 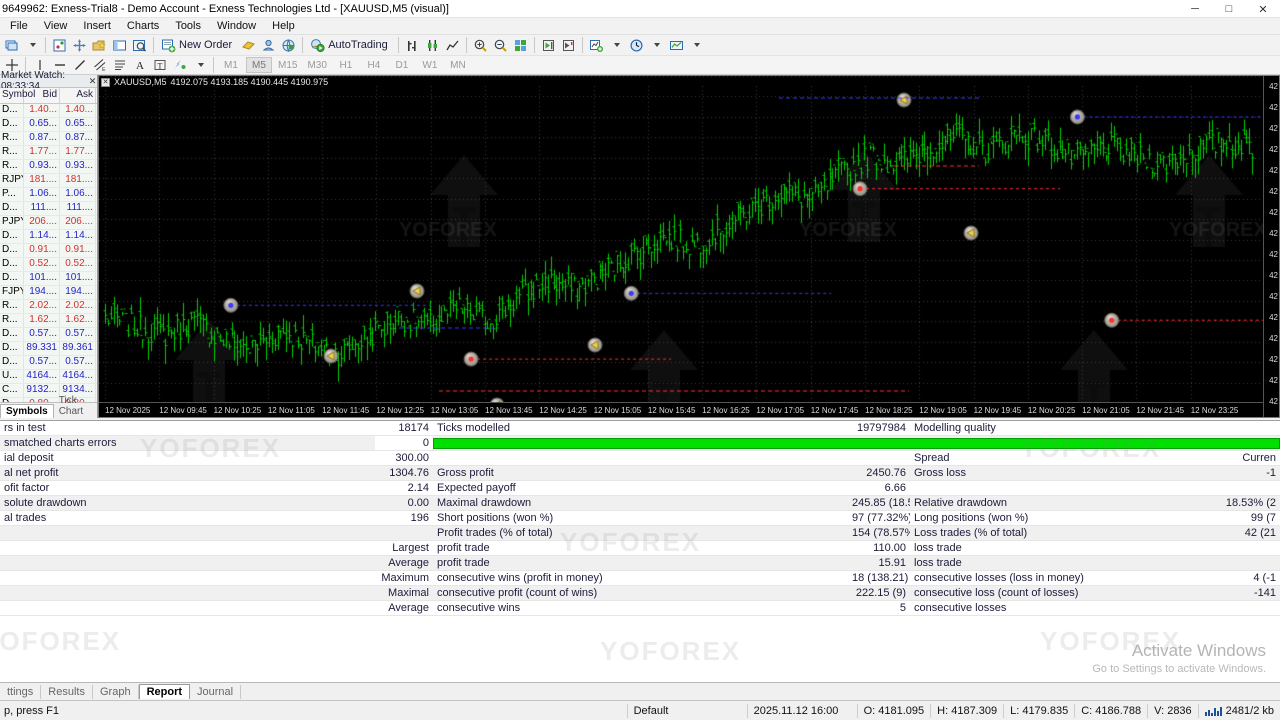 What do you see at coordinates (105, 82) in the screenshot?
I see `chart-close-icon: ✕` at bounding box center [105, 82].